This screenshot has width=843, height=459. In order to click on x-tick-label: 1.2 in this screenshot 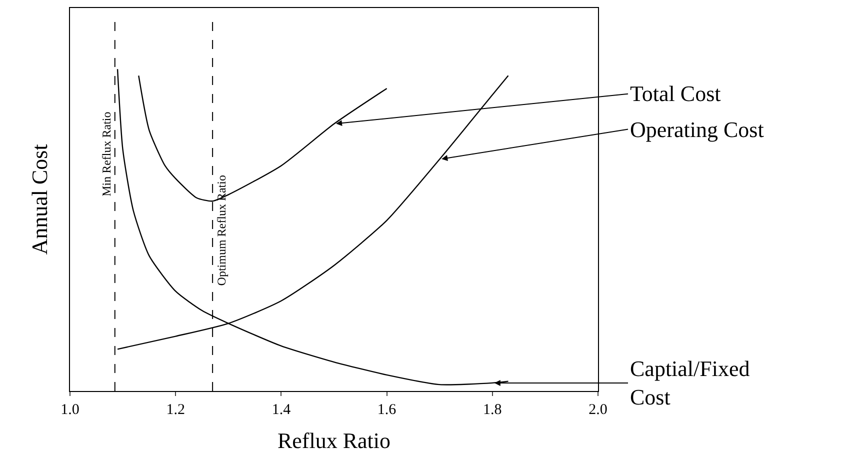, I will do `click(175, 410)`.